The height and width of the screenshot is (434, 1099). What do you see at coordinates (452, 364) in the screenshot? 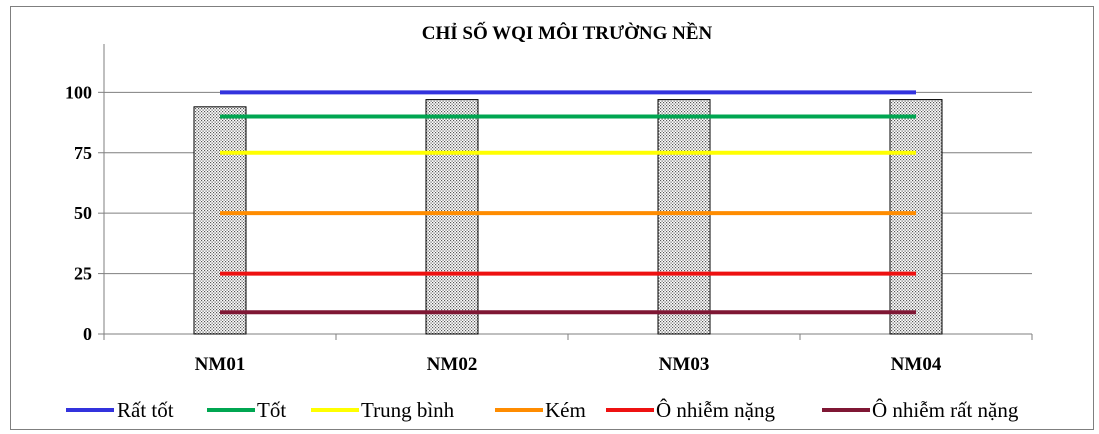
I see `x-tick-label: NM02` at bounding box center [452, 364].